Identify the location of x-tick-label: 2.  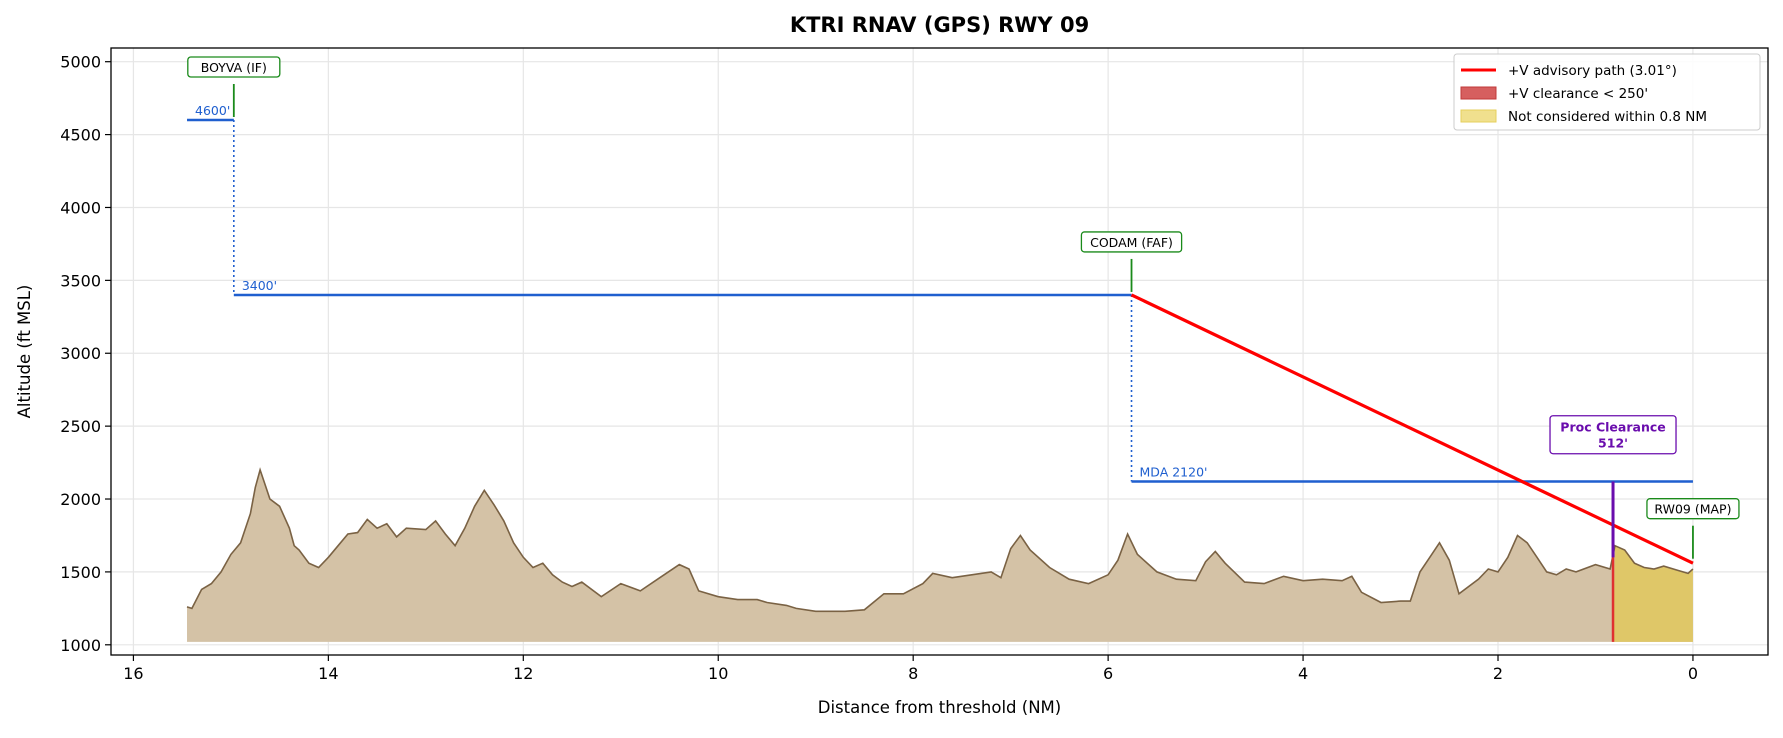
(1498, 673).